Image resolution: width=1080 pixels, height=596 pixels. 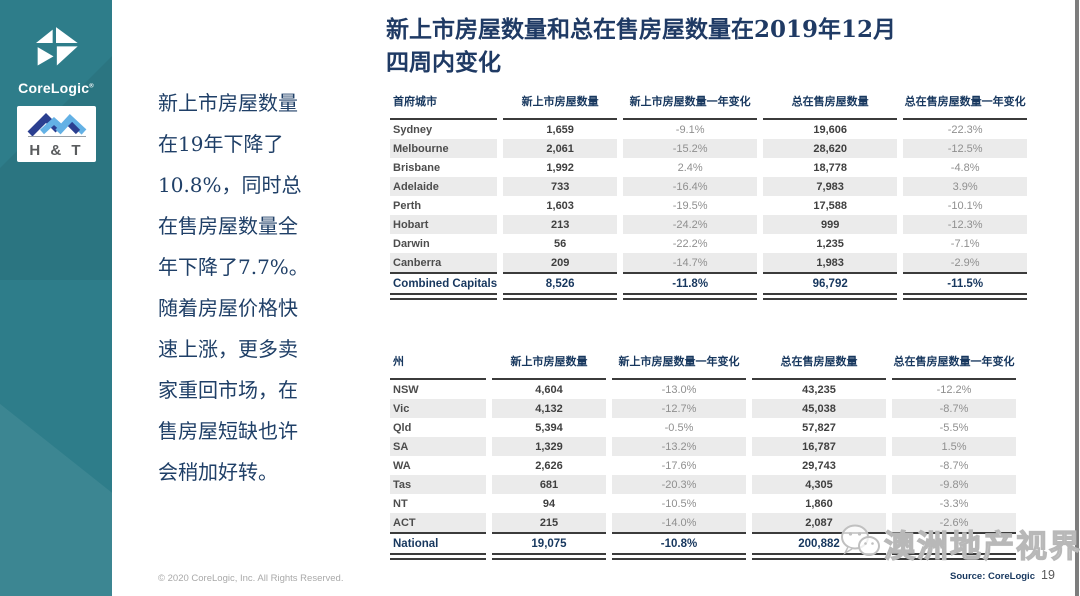 I want to click on table-row: ACT 215 -14.0% 2,087 -2.6%, so click(x=703, y=522).